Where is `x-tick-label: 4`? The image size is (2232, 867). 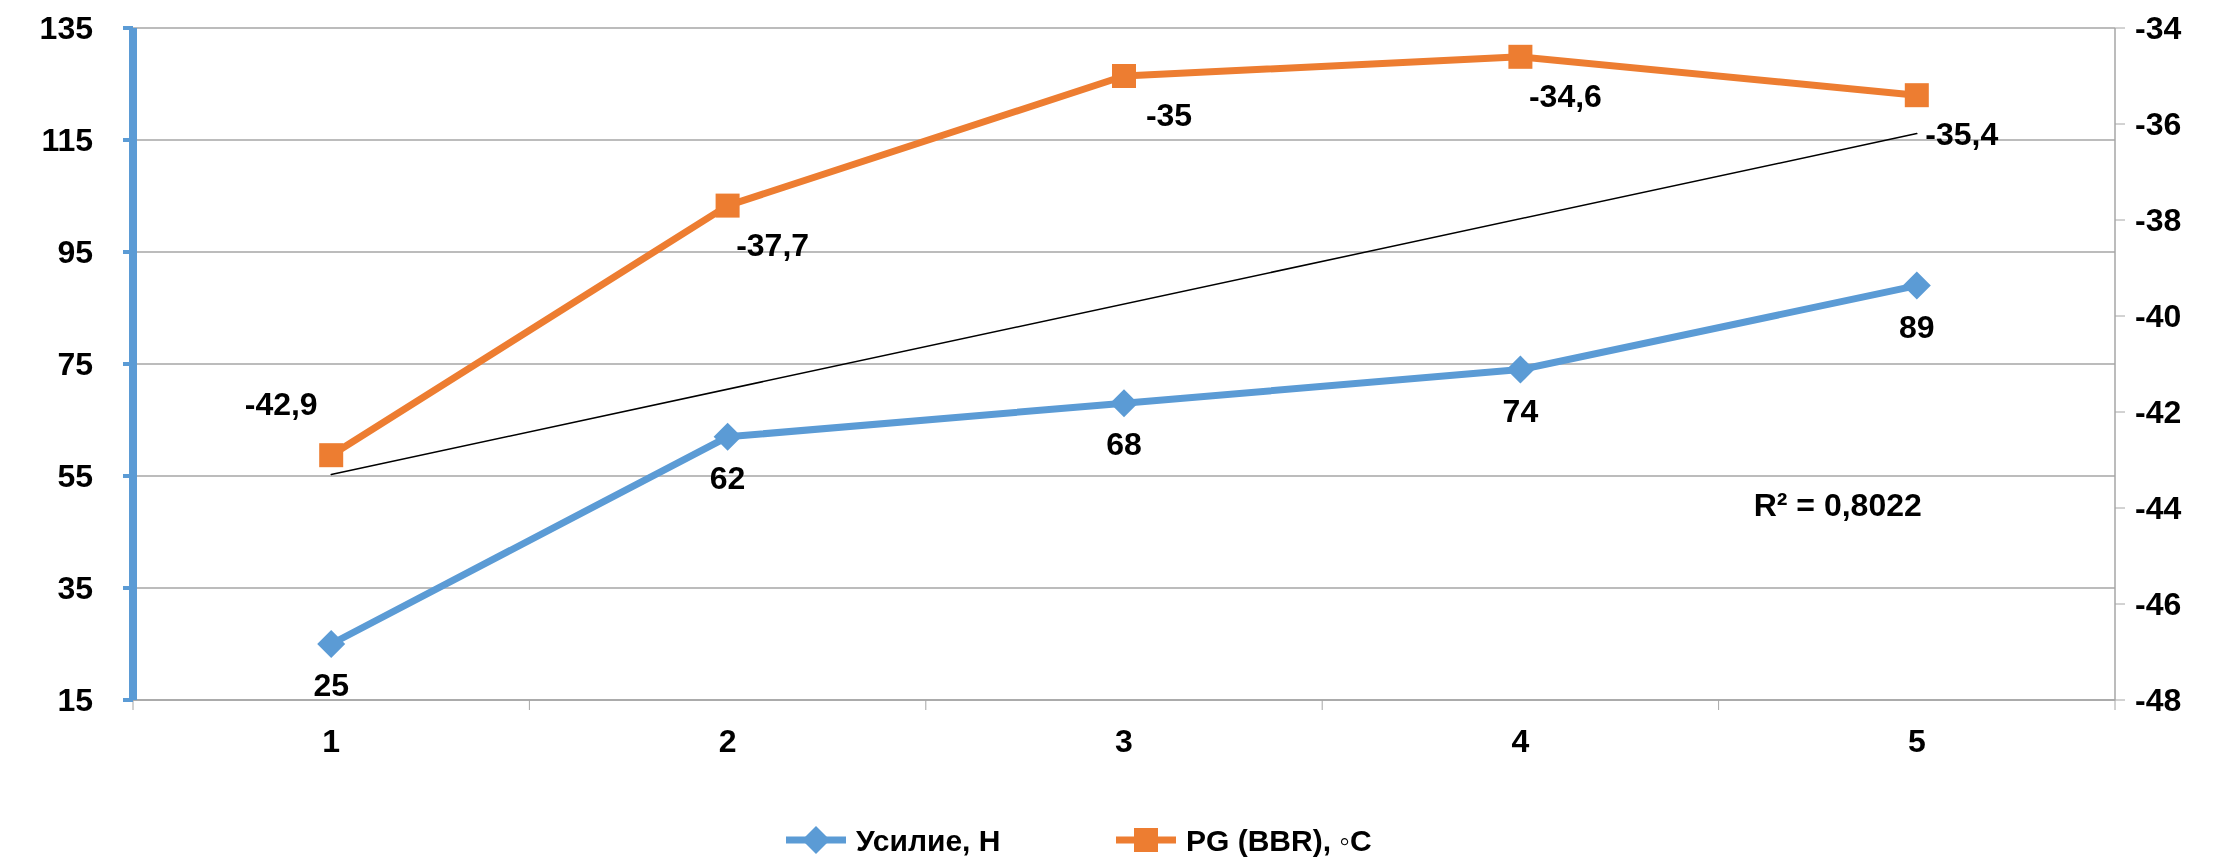 x-tick-label: 4 is located at coordinates (1520, 741).